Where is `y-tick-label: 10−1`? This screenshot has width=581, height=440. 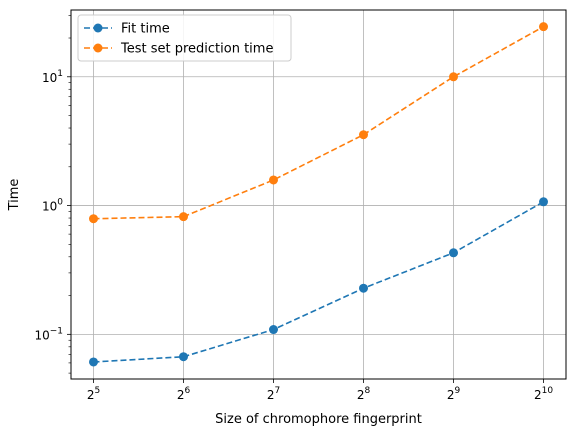
y-tick-label: 10−1 is located at coordinates (48, 334).